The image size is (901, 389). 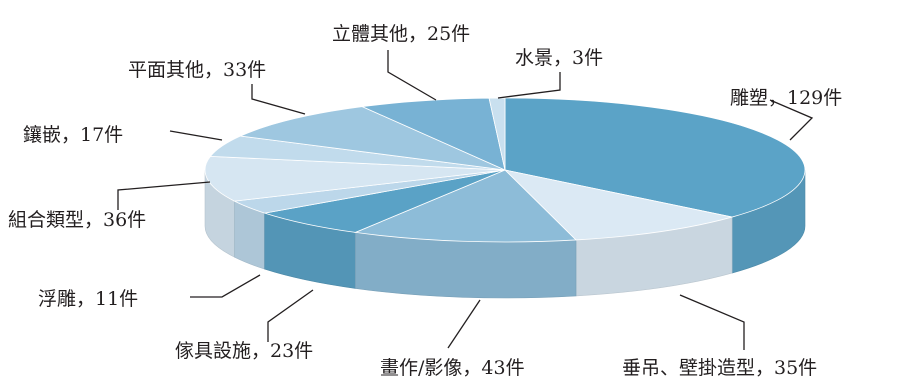 I want to click on slice-label-2: 垂吊、壁掛造型，35件, so click(x=719, y=368).